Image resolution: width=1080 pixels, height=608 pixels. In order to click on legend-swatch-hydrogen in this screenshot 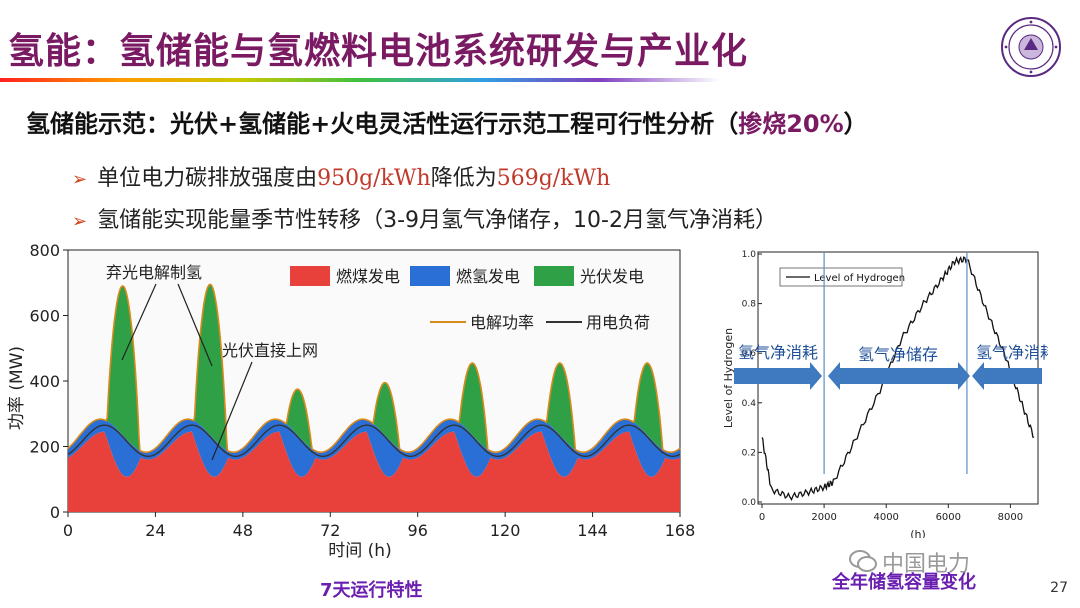, I will do `click(430, 276)`.